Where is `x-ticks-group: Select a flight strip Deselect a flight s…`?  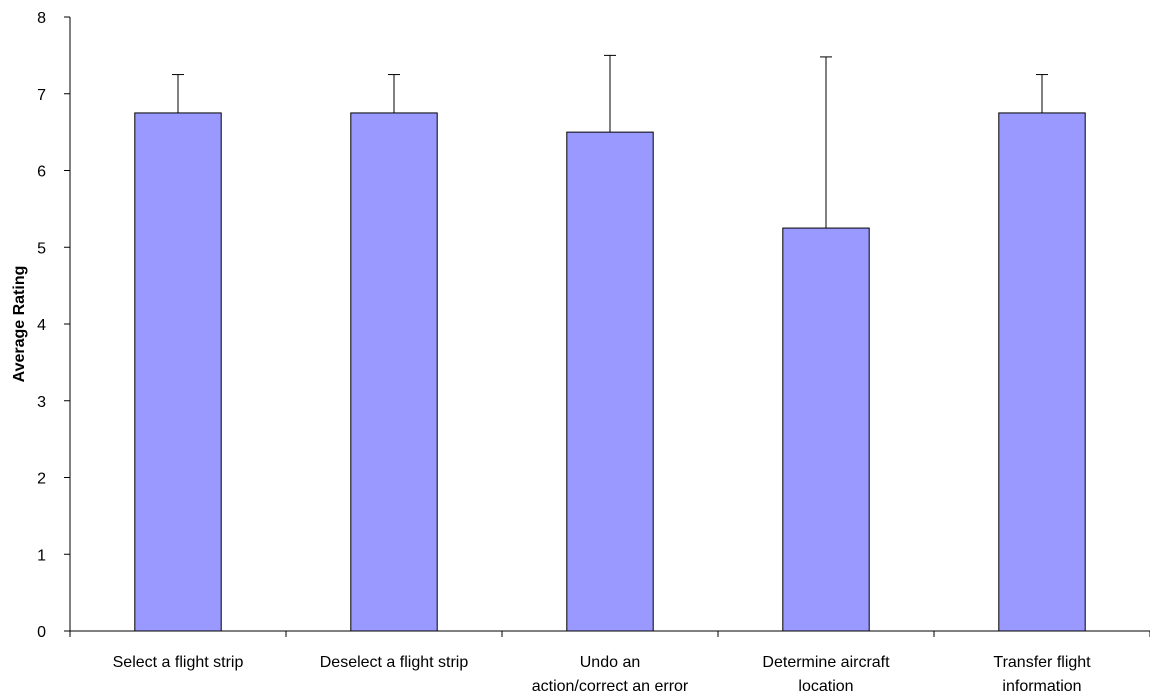 x-ticks-group: Select a flight strip Deselect a flight s… is located at coordinates (609, 663).